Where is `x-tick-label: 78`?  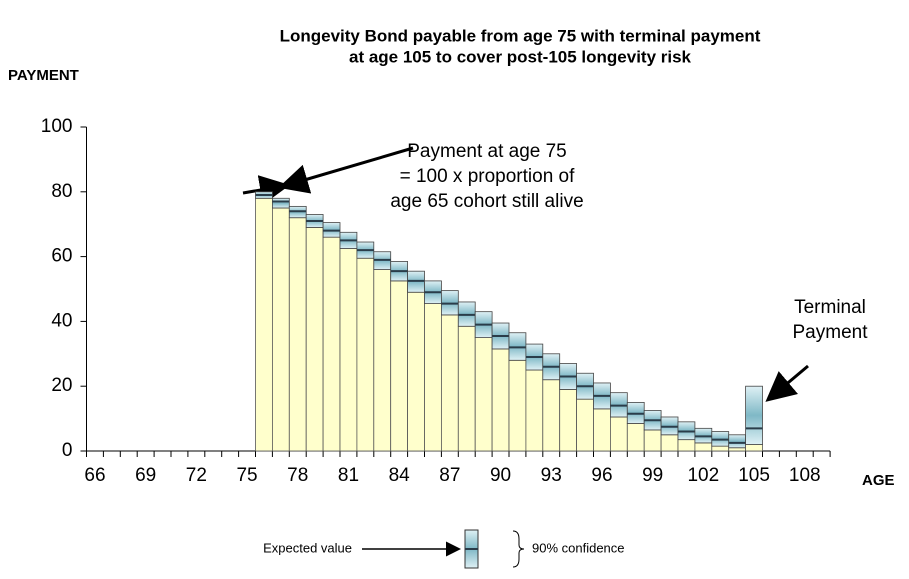
x-tick-label: 78 is located at coordinates (297, 475).